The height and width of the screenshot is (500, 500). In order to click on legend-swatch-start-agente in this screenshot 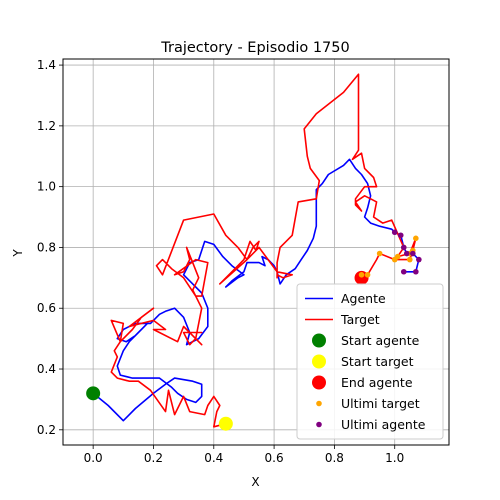, I will do `click(319, 340)`.